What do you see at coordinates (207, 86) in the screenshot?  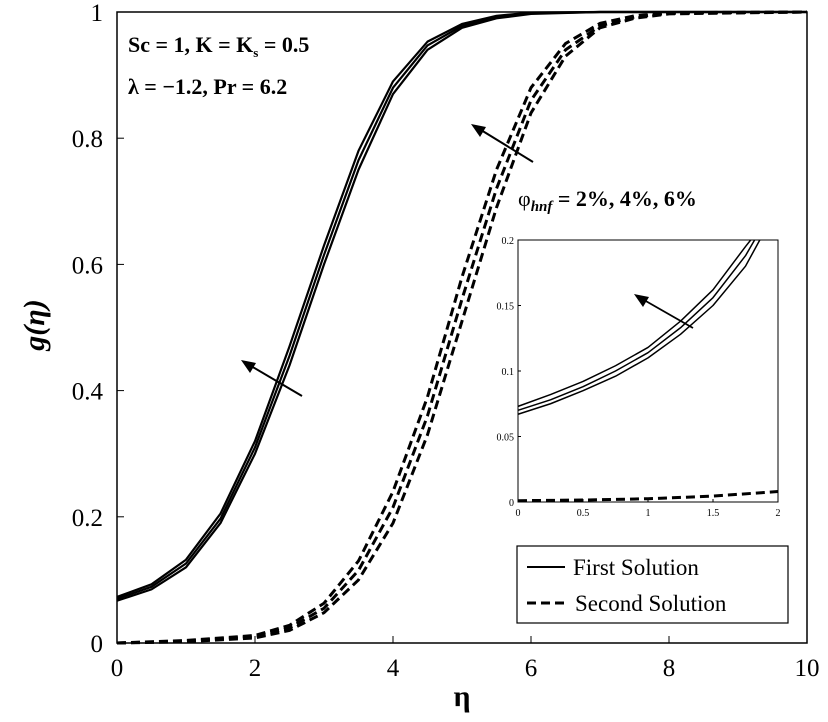 I see `params-annotation-line2: λ = −1.2, Pr = 6.2` at bounding box center [207, 86].